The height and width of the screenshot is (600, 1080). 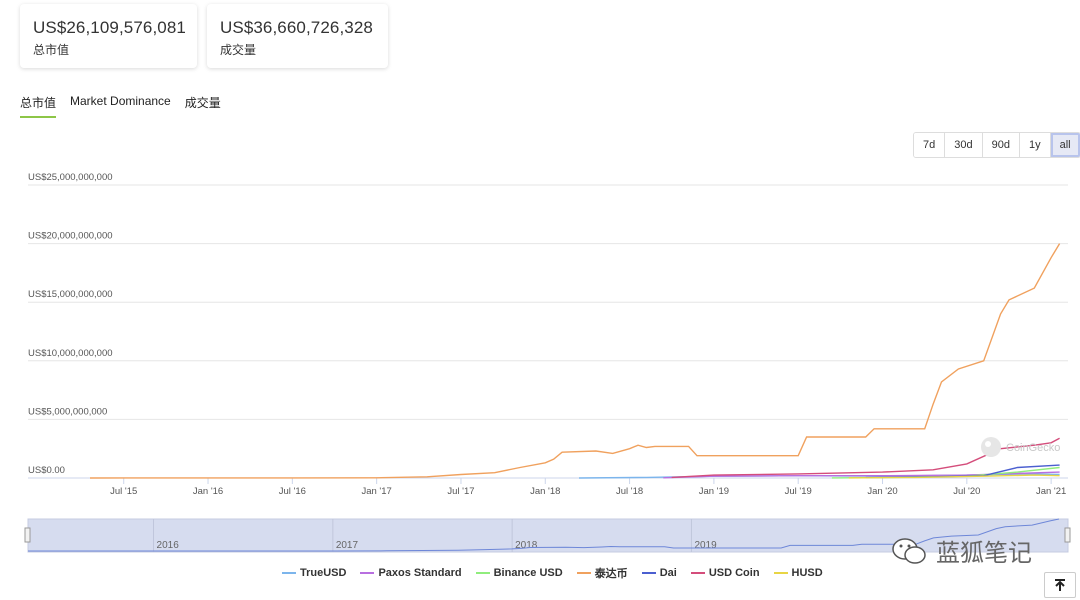 I want to click on legend-item: Binance USD, so click(x=519, y=573).